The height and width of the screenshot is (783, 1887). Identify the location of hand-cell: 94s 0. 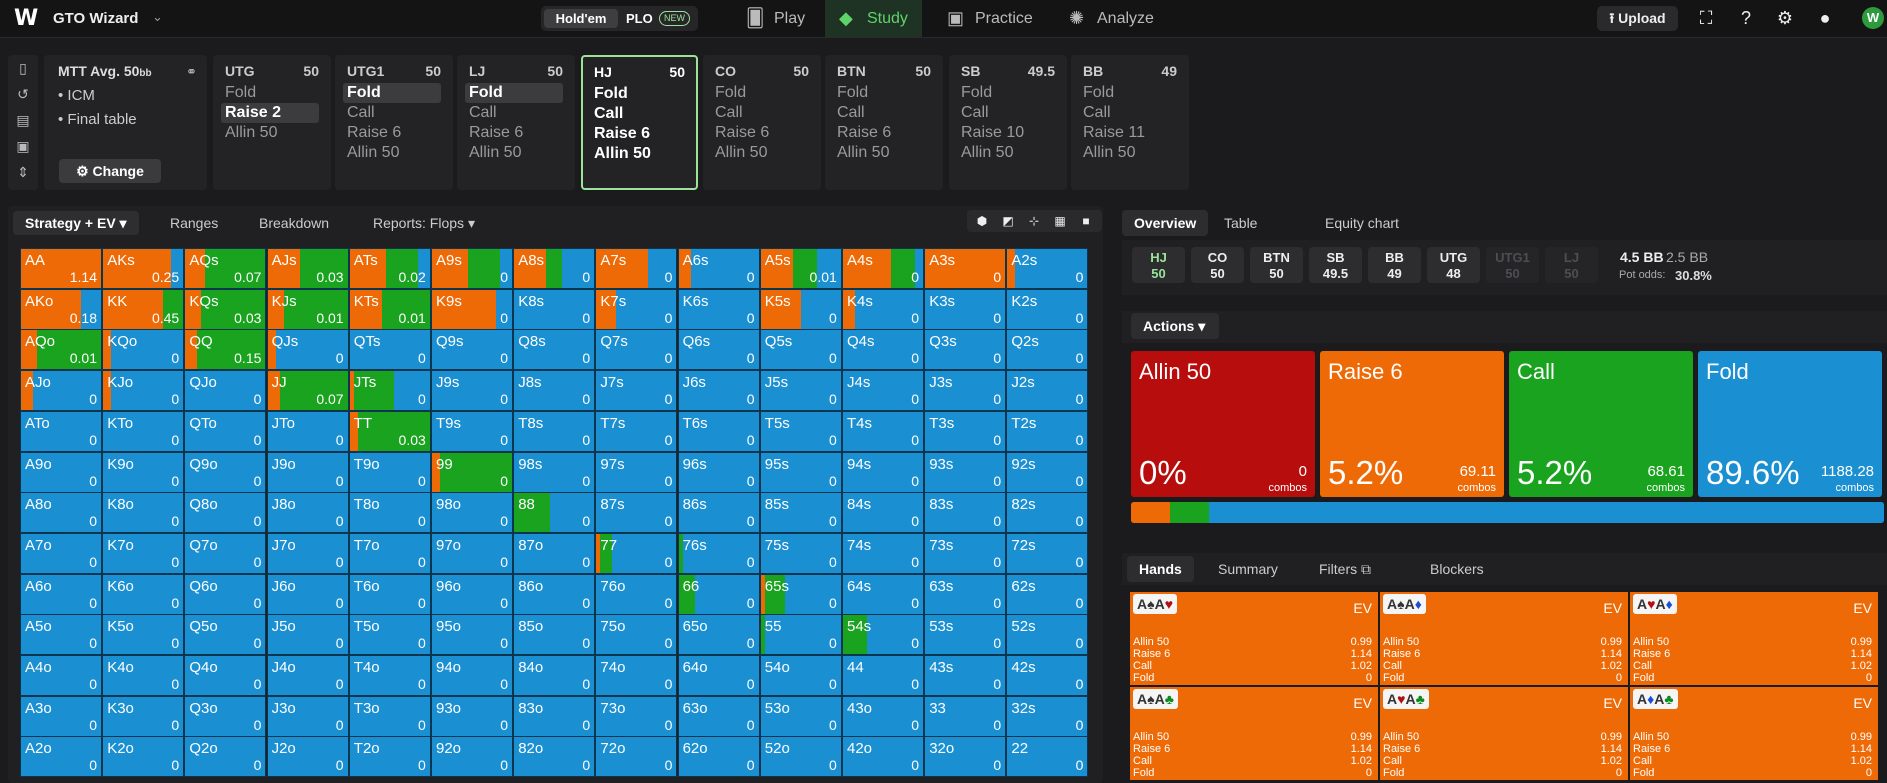
(883, 472).